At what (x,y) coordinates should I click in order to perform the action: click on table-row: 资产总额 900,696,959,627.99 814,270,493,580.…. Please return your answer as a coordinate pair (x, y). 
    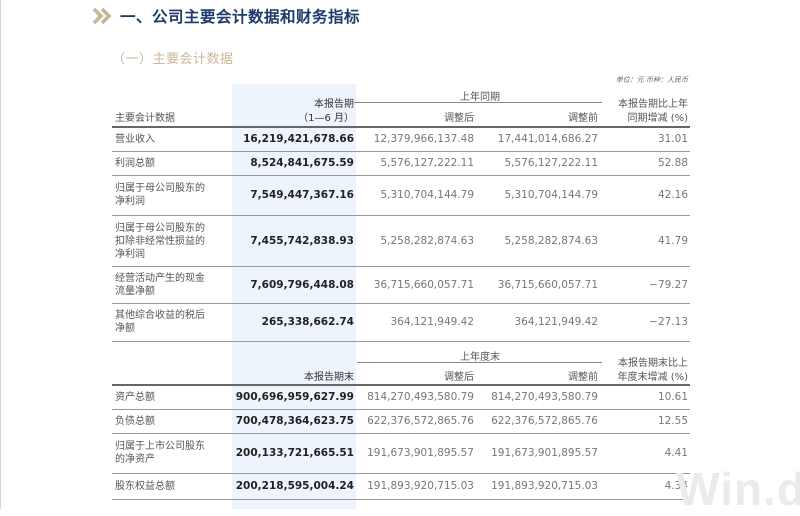
    Looking at the image, I should click on (401, 397).